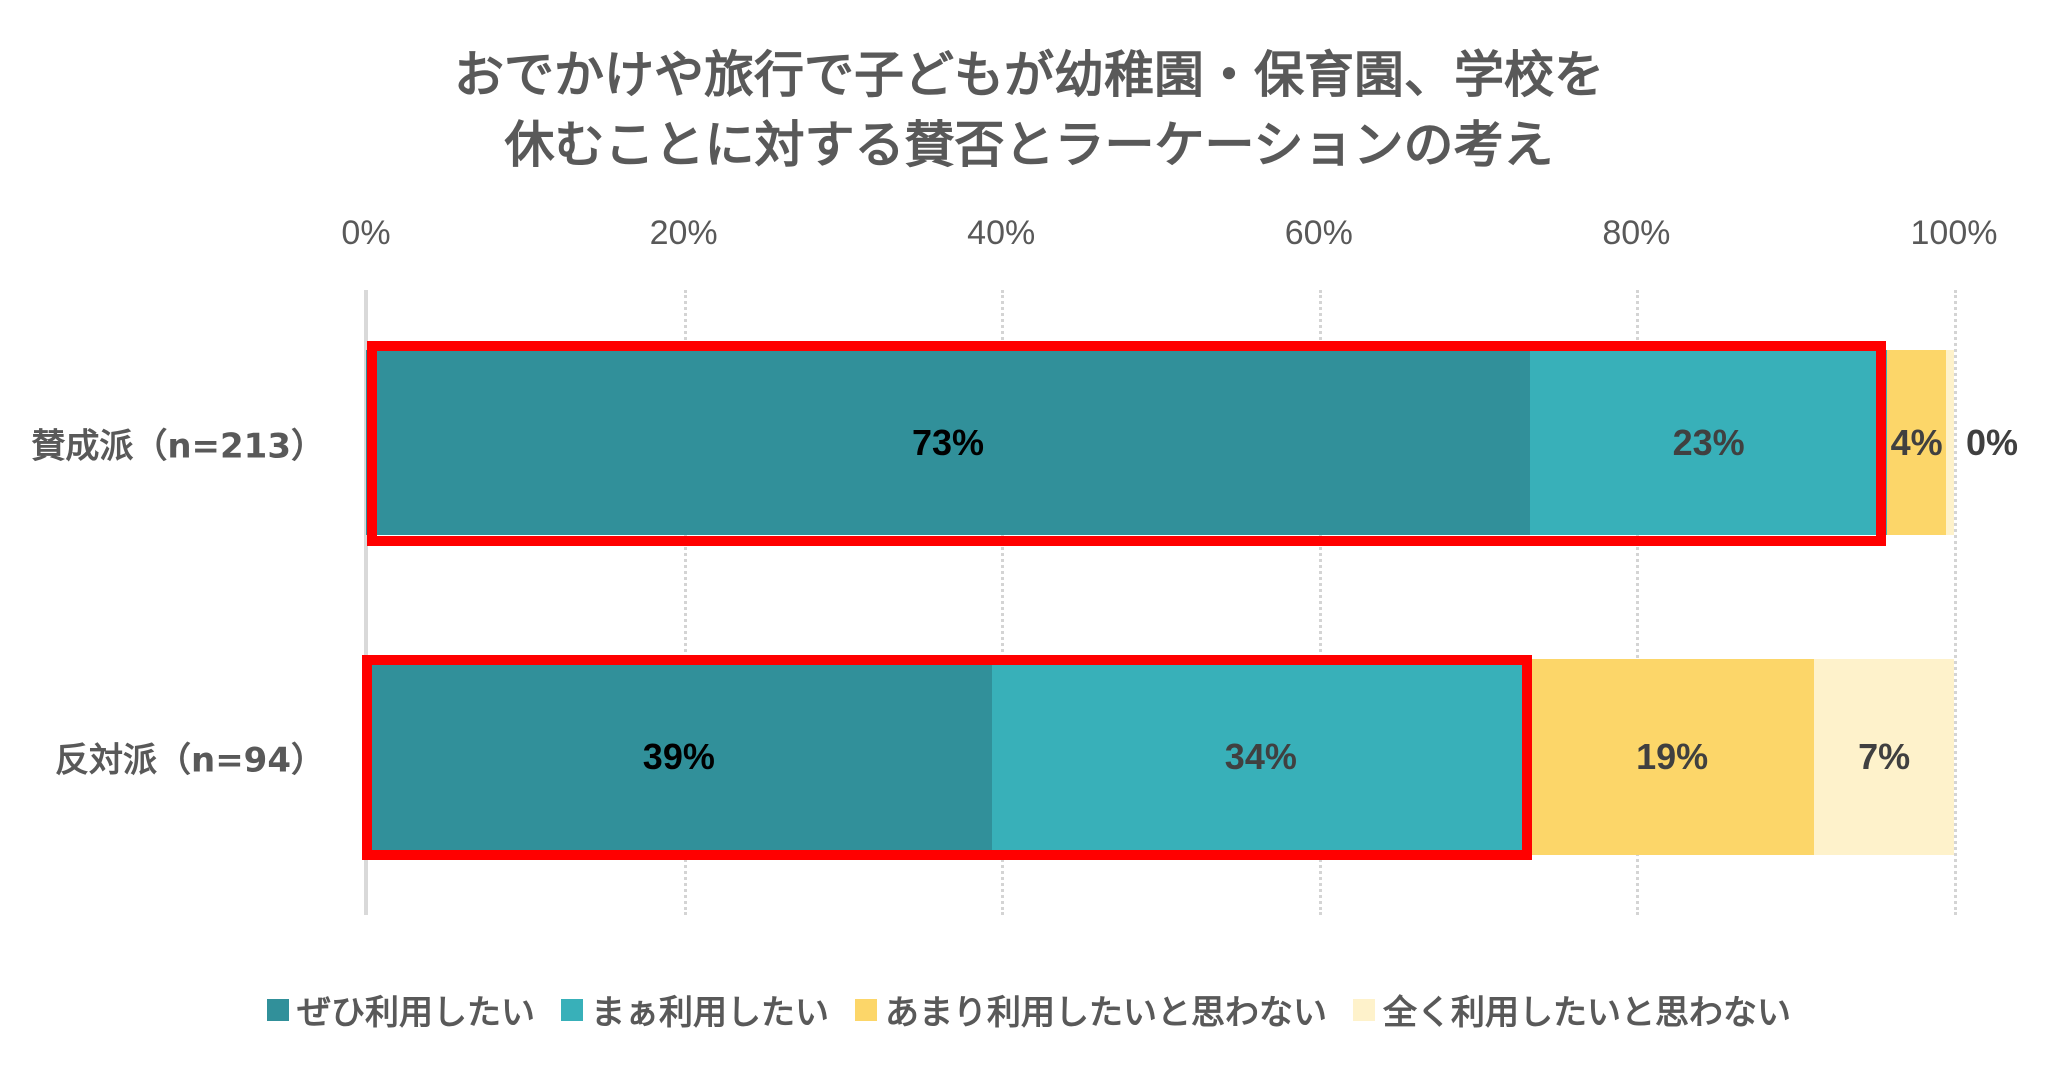 This screenshot has width=2058, height=1073. I want to click on legend-item-not-at-all-use: 全く利用したいと思わない, so click(1572, 1009).